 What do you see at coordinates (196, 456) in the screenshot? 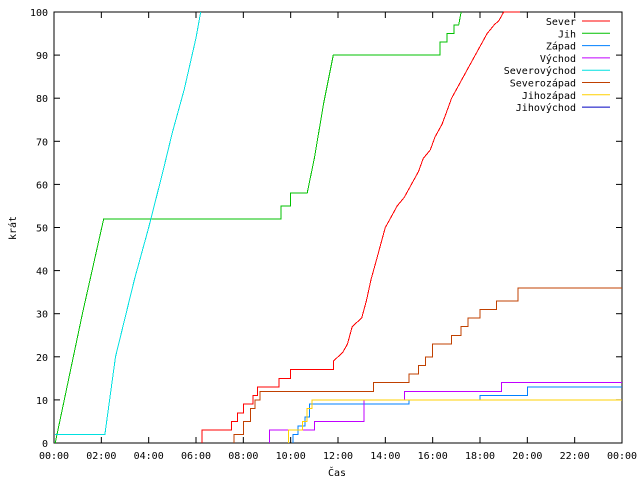
I see `x-tick-label: 06:00` at bounding box center [196, 456].